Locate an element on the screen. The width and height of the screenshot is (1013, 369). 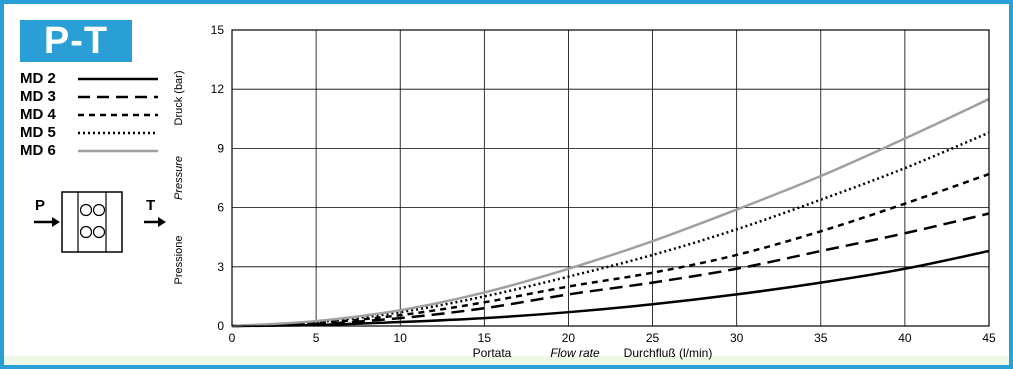
valve-symbol: P T is located at coordinates (100, 222).